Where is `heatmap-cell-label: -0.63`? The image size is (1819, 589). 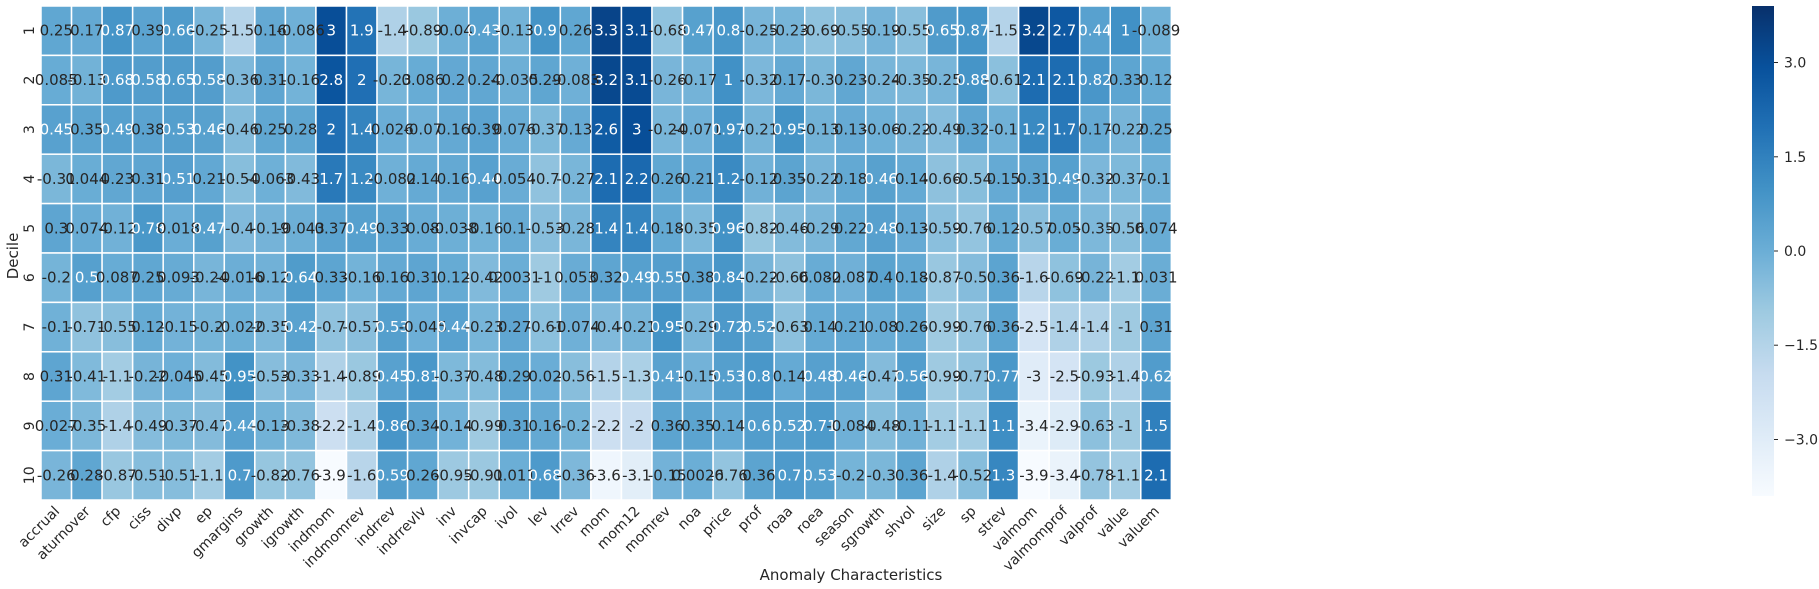
heatmap-cell-label: -0.63 is located at coordinates (1095, 426).